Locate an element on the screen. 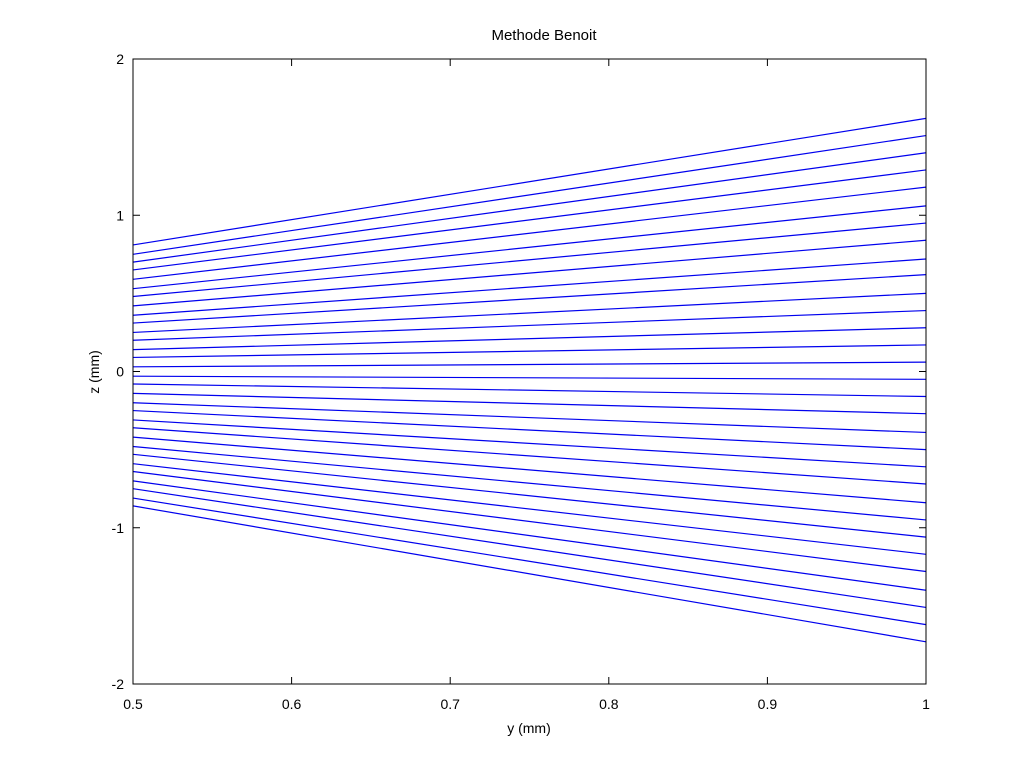 Image resolution: width=1024 pixels, height=768 pixels. x-tick-label: 0.5 is located at coordinates (133, 704).